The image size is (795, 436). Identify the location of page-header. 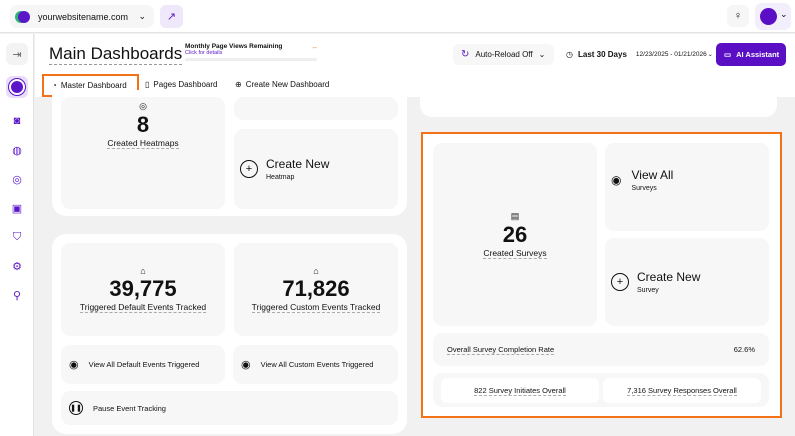
(415, 65).